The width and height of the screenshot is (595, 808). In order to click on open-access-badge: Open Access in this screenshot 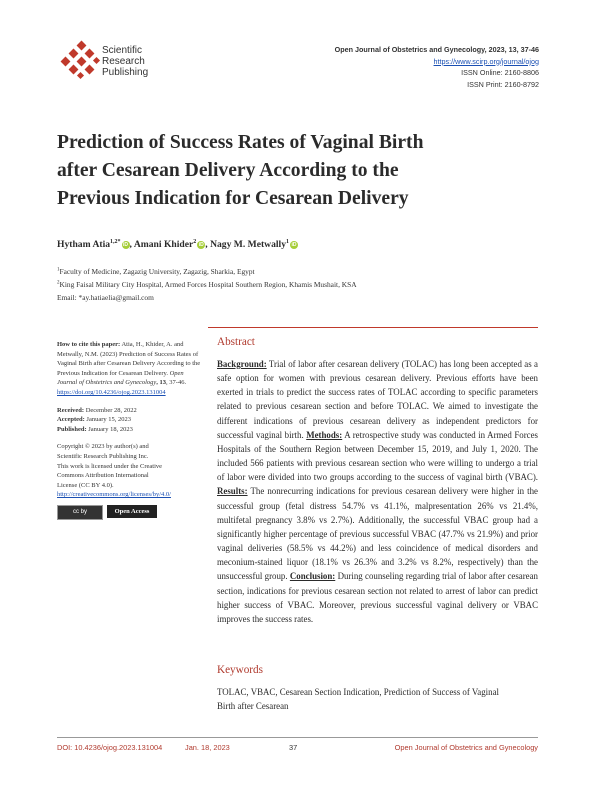, I will do `click(132, 511)`.